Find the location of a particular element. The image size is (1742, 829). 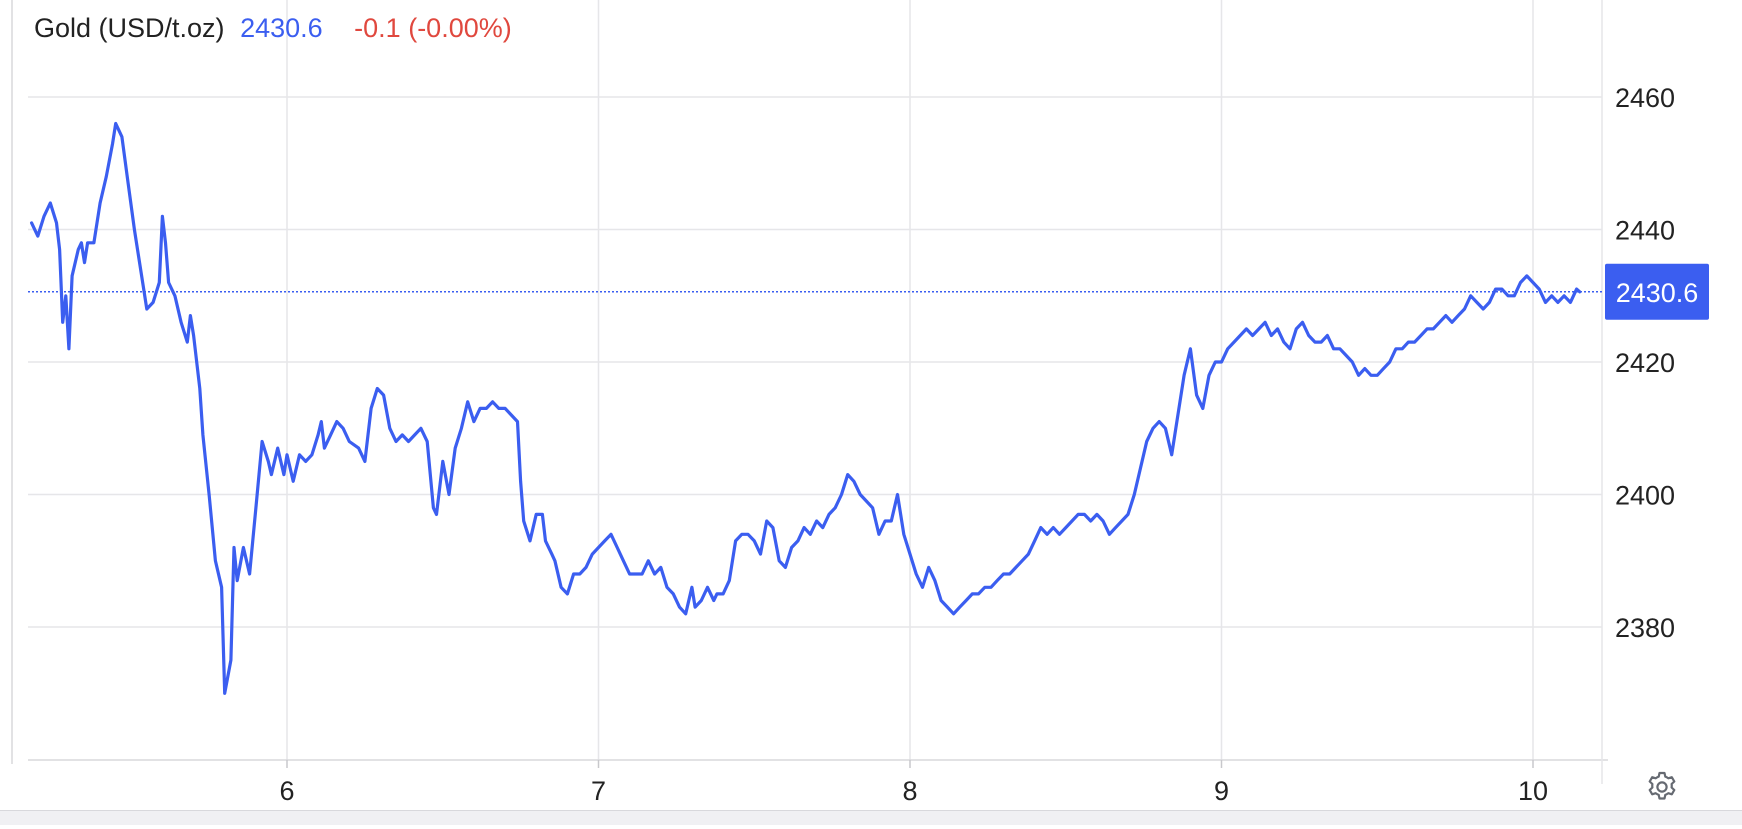

x-tick-label: 6 is located at coordinates (286, 791).